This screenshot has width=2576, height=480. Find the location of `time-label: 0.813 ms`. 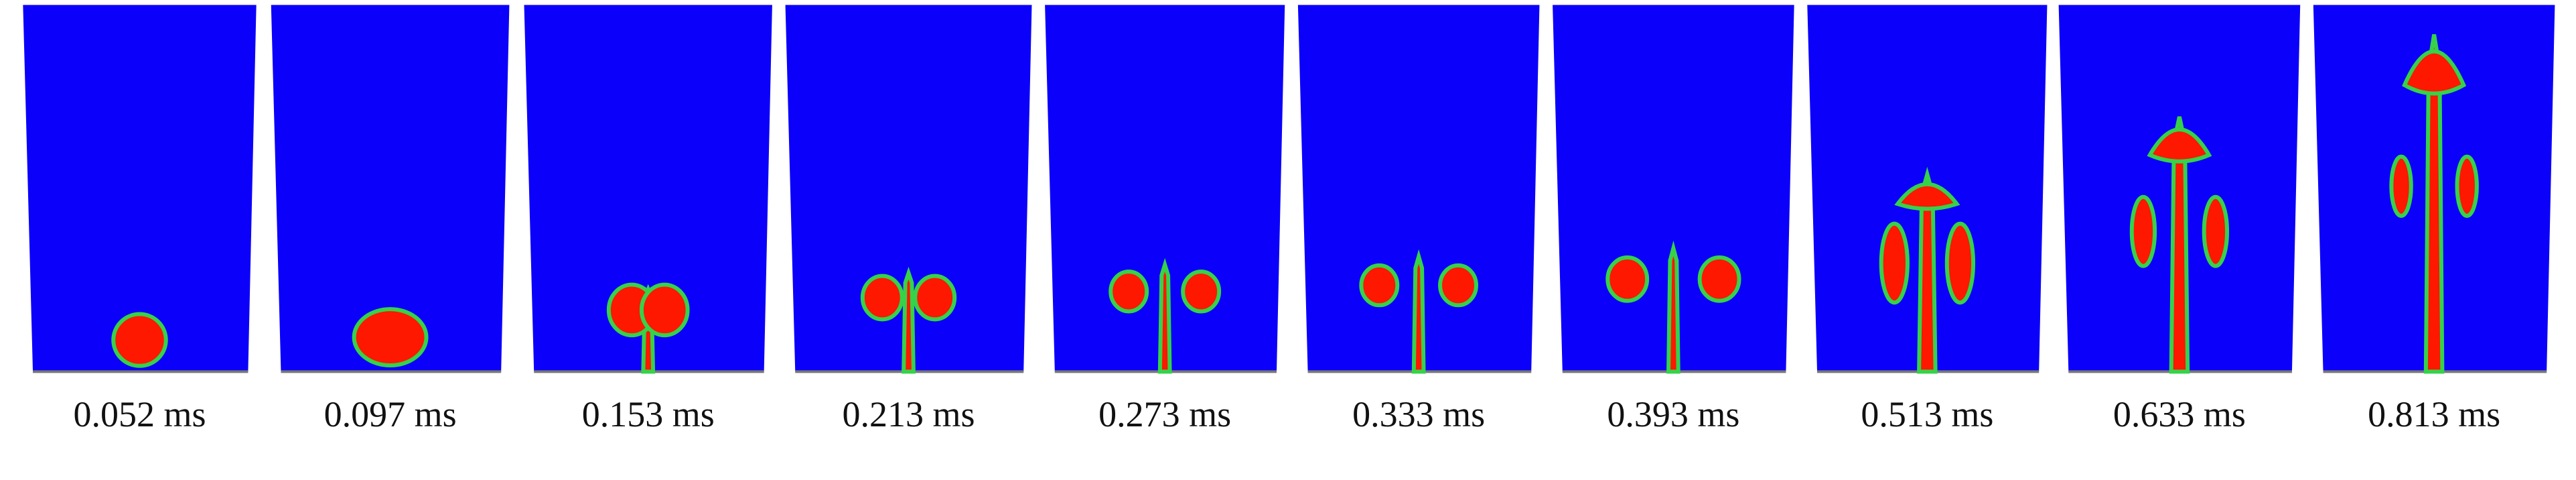

time-label: 0.813 ms is located at coordinates (2434, 414).